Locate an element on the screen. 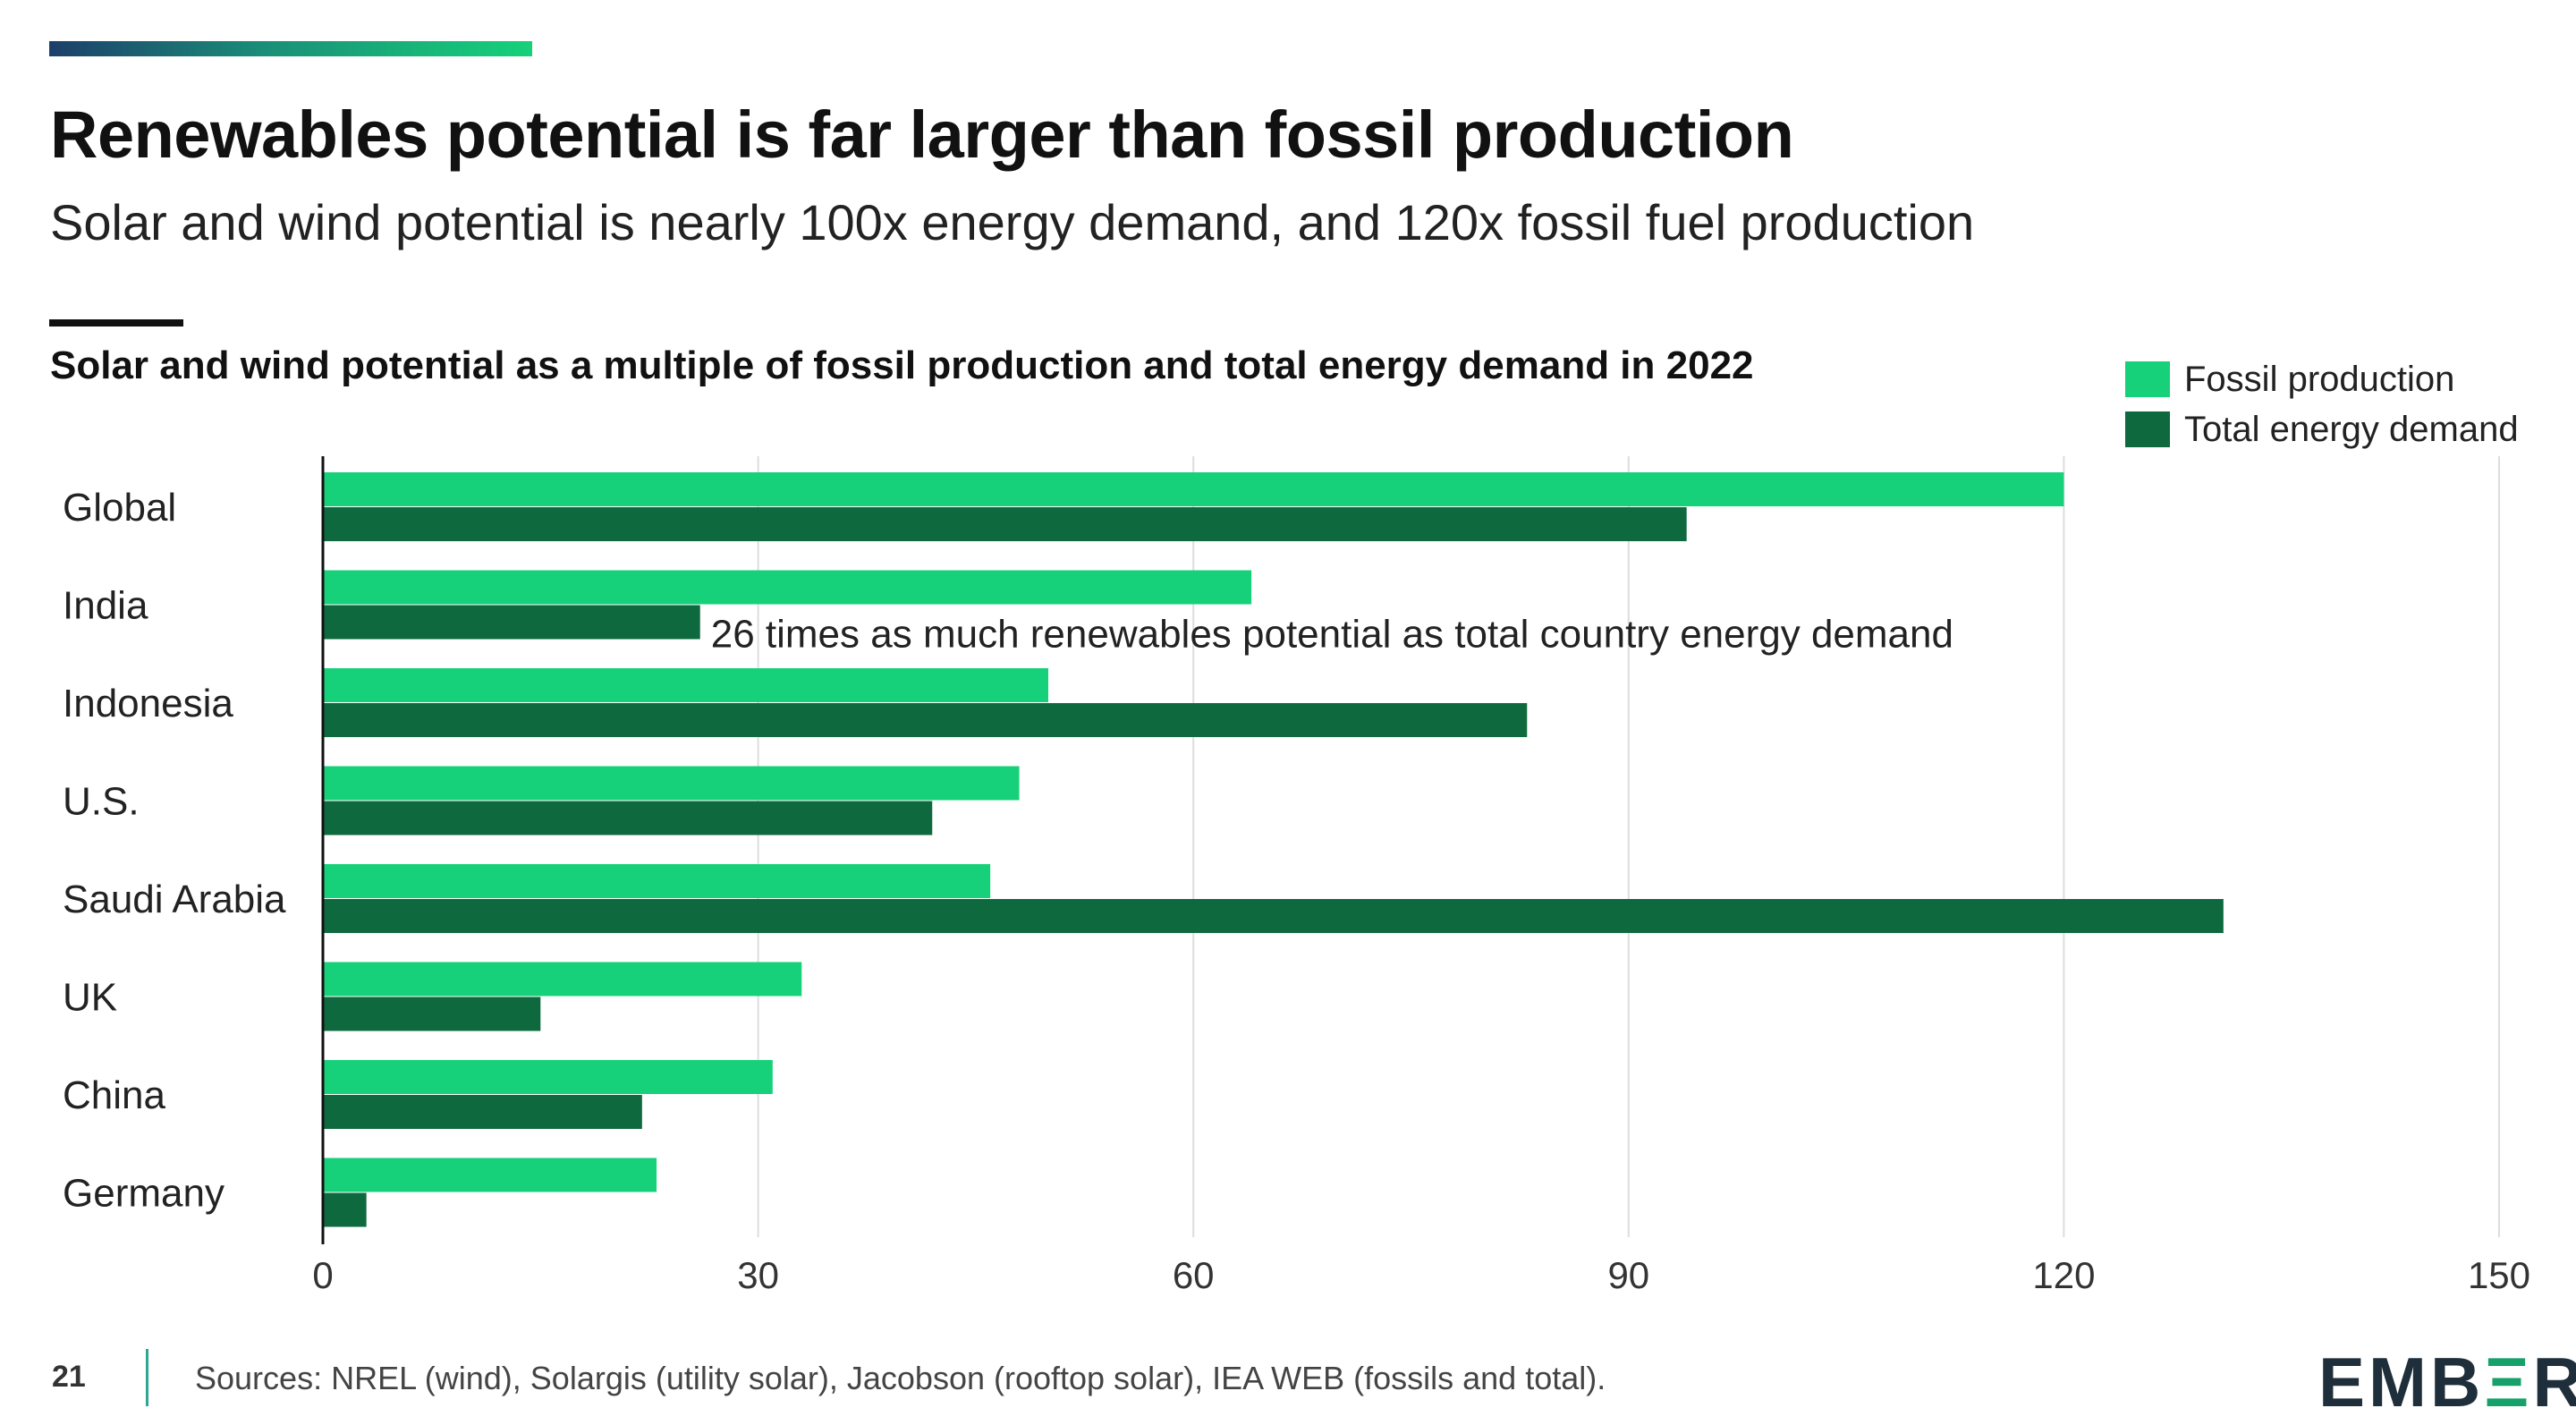 Image resolution: width=2576 pixels, height=1425 pixels. category-label-india: India is located at coordinates (105, 606).